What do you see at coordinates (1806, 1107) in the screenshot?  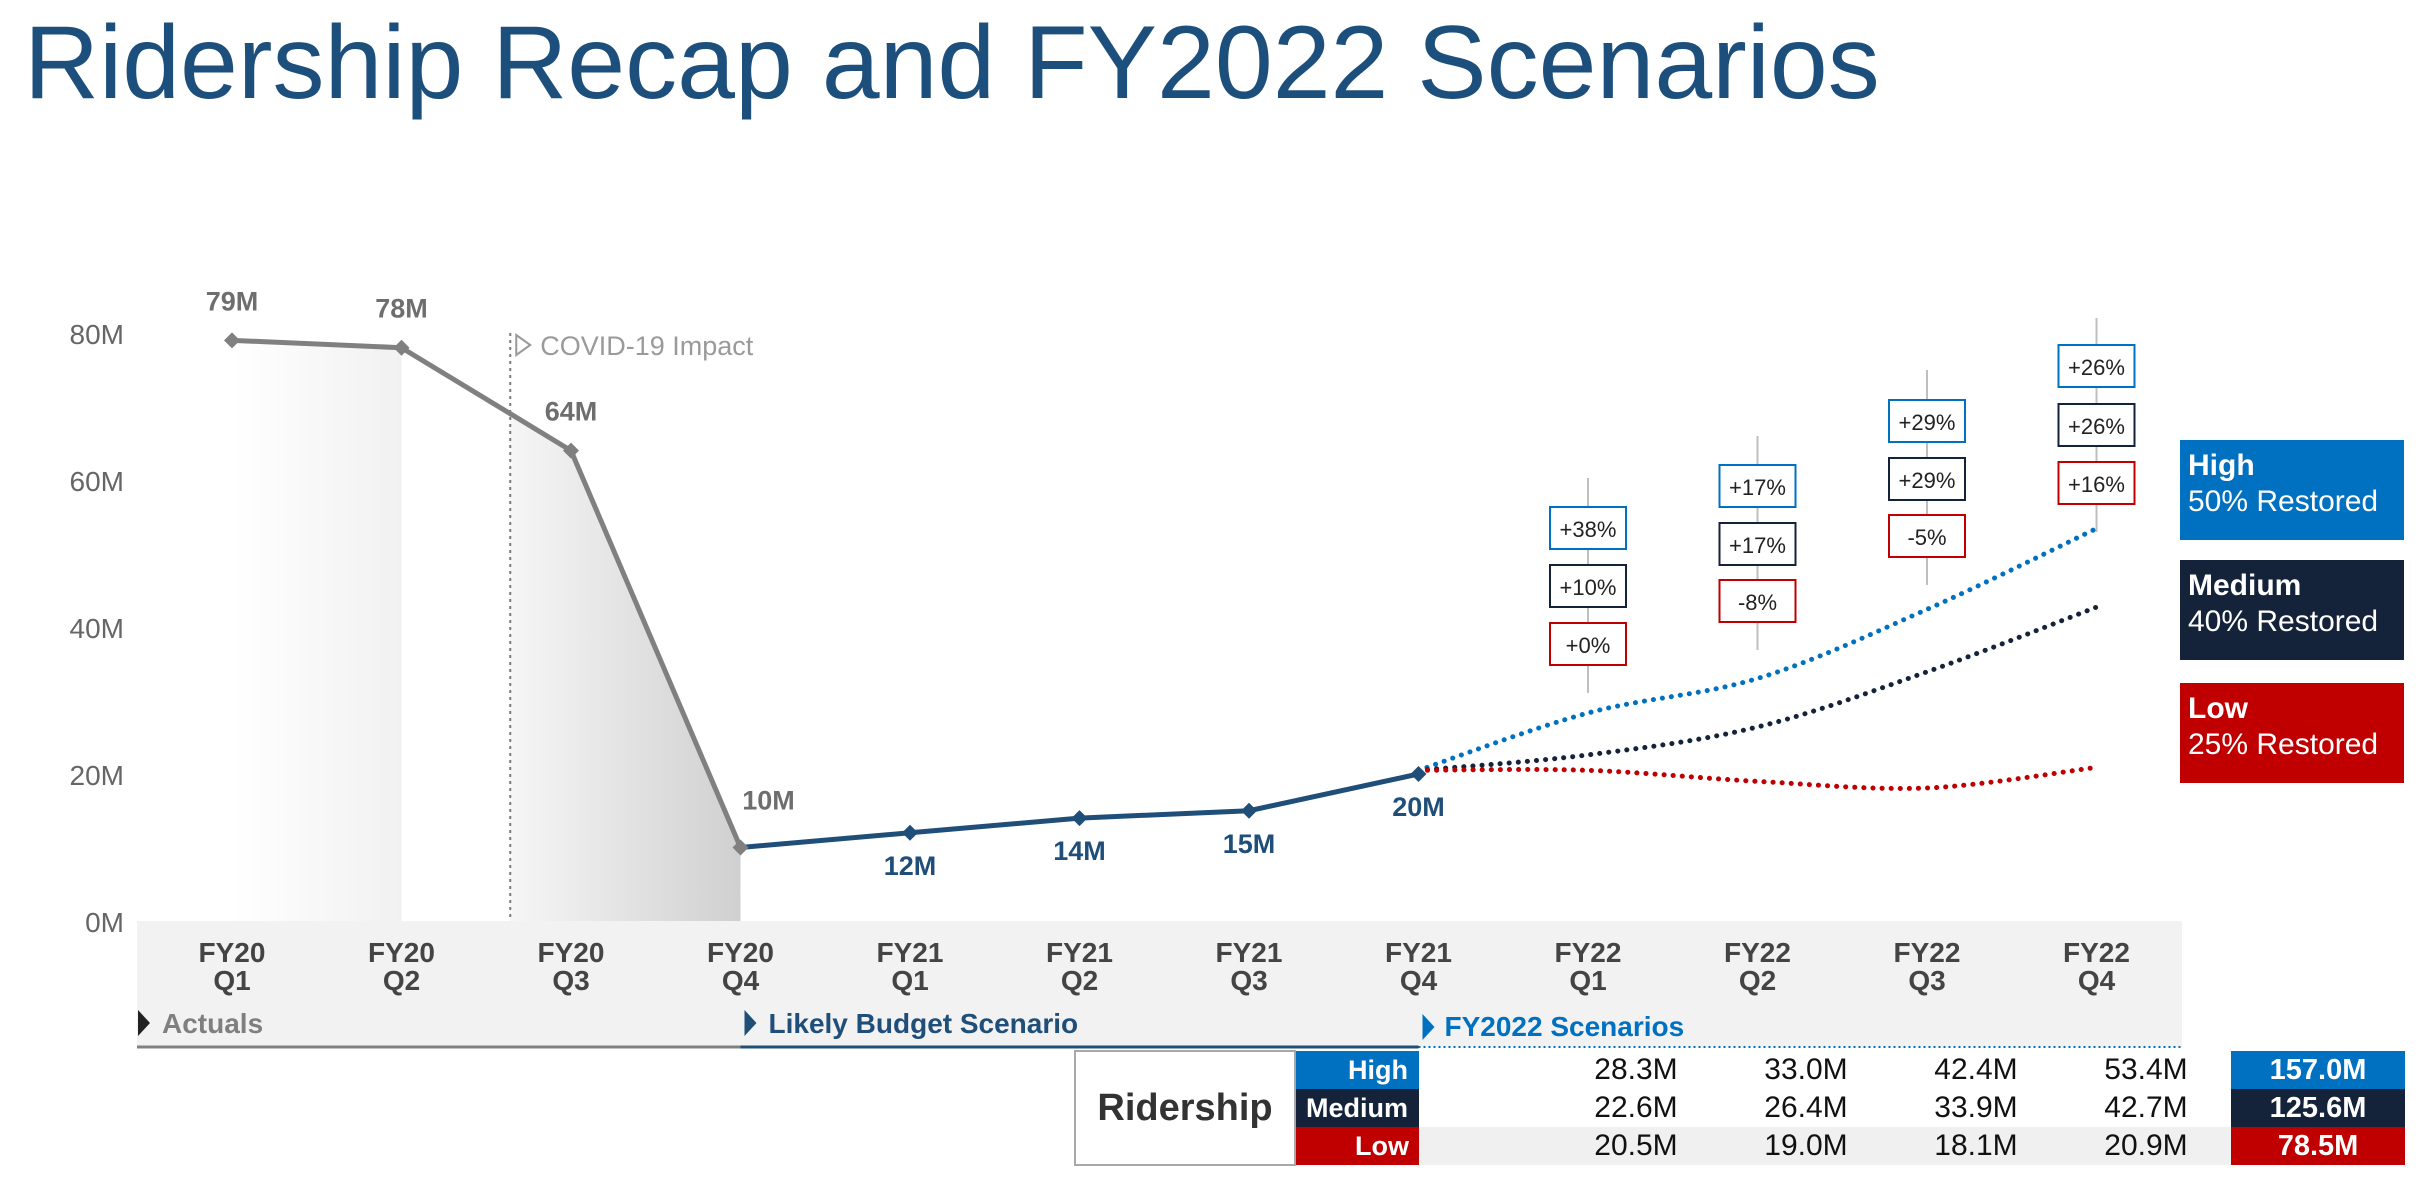 I see `table-cell: 26.4M` at bounding box center [1806, 1107].